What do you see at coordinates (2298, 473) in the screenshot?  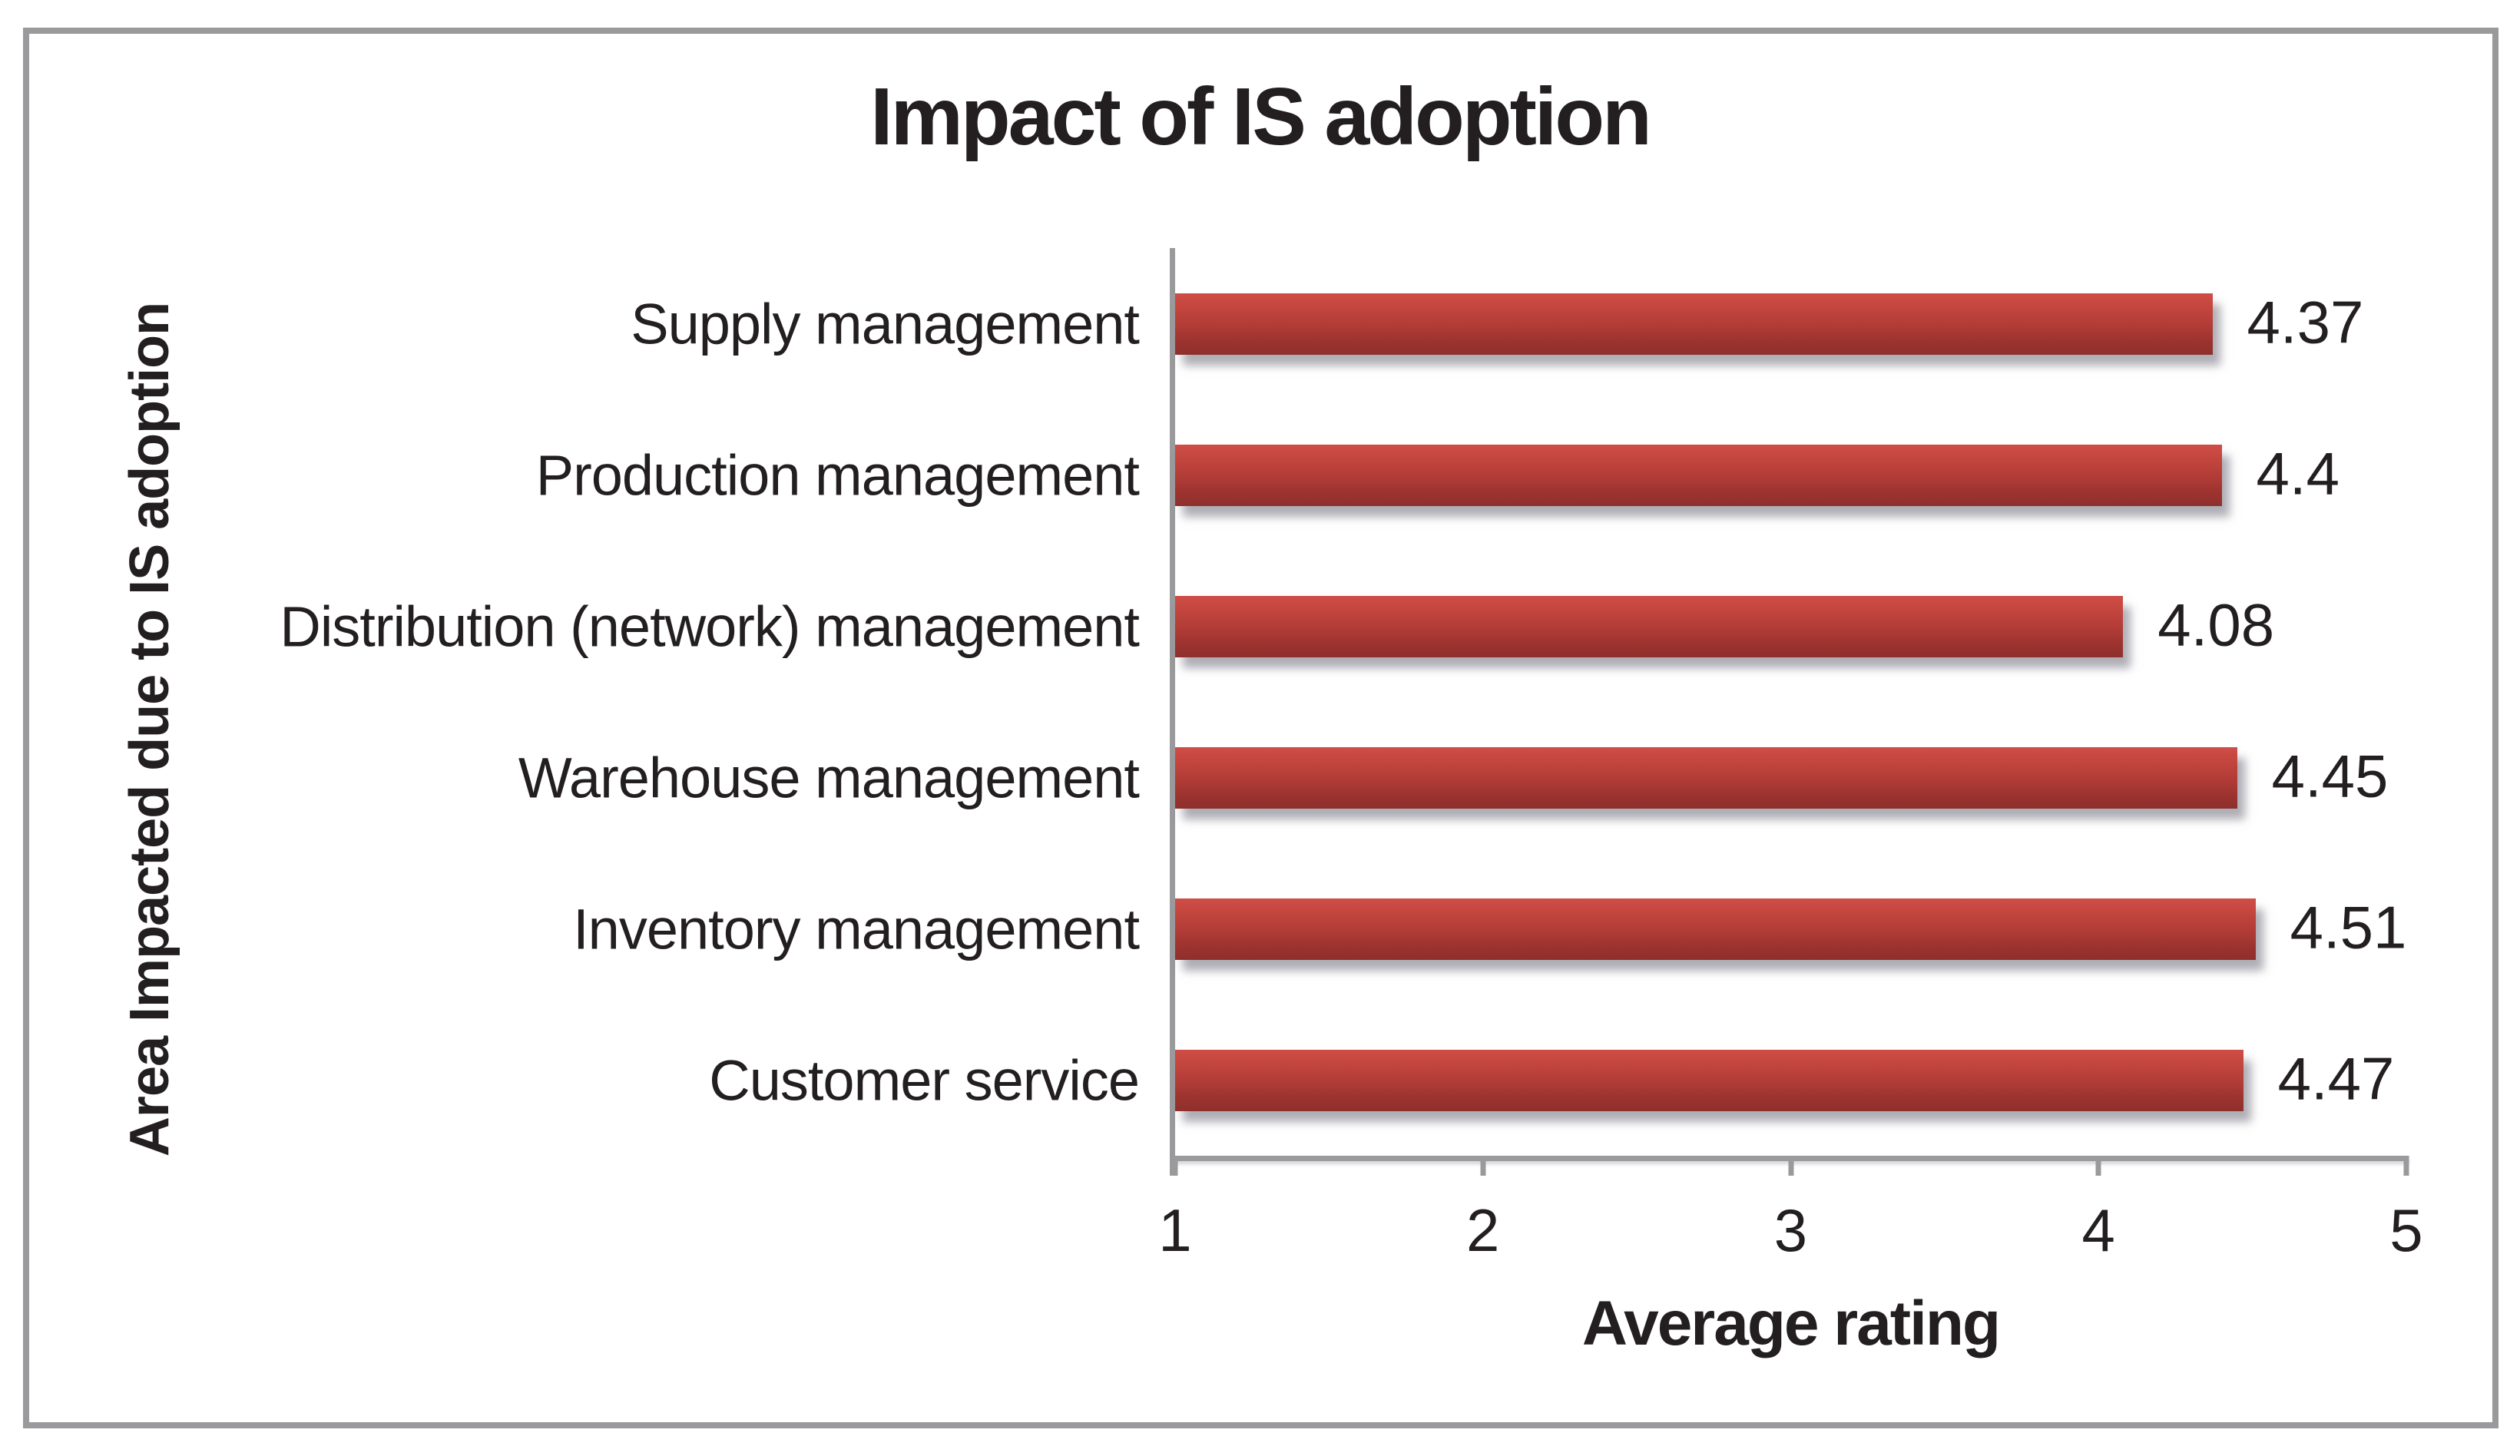 I see `bar-value-label: 4.4` at bounding box center [2298, 473].